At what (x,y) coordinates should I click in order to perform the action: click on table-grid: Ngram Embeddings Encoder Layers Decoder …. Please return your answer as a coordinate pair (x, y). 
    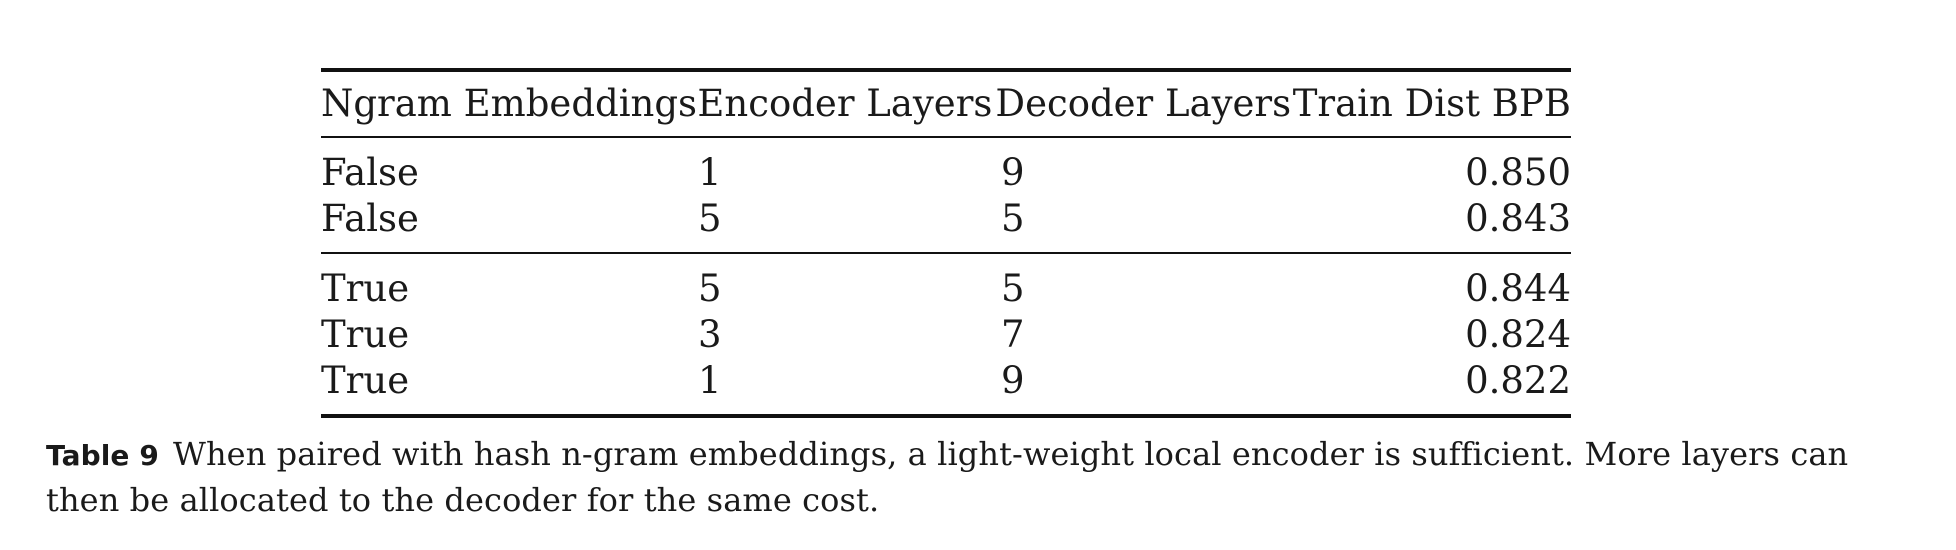
    Looking at the image, I should click on (946, 104).